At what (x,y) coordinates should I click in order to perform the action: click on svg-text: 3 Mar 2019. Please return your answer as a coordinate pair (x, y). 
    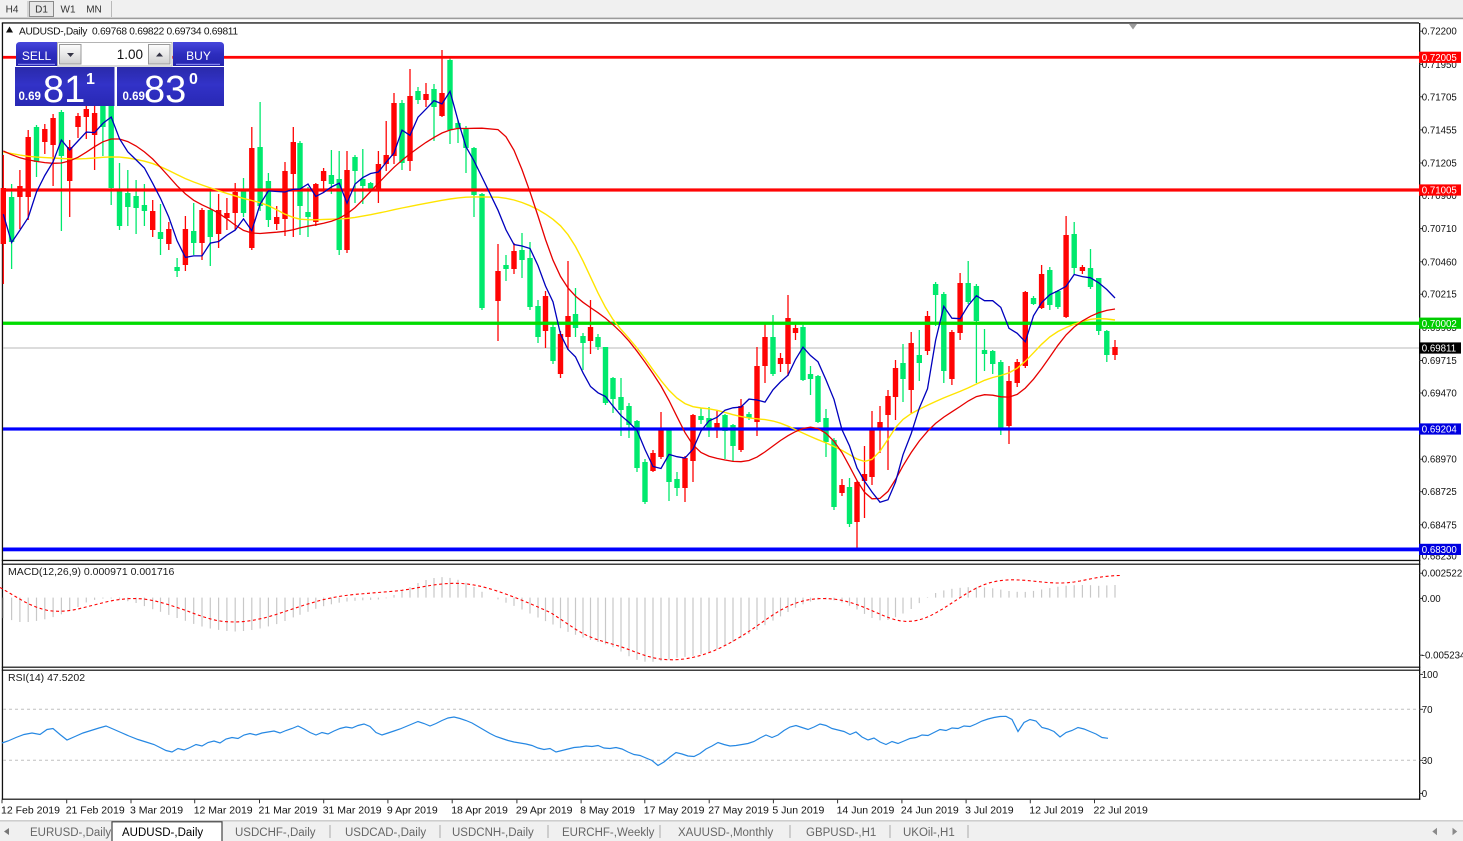
    Looking at the image, I should click on (156, 811).